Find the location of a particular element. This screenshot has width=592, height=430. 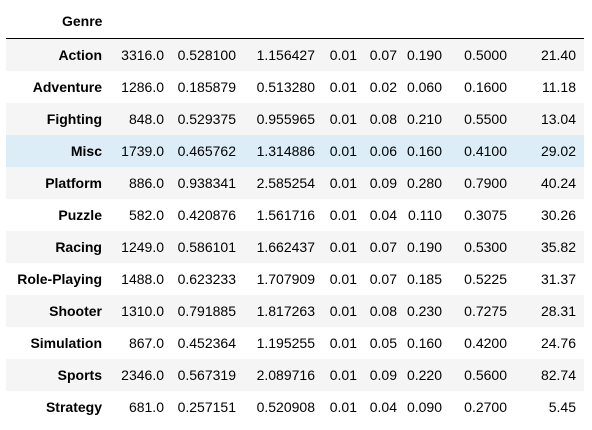

table-cell: 0.185879 is located at coordinates (206, 86).